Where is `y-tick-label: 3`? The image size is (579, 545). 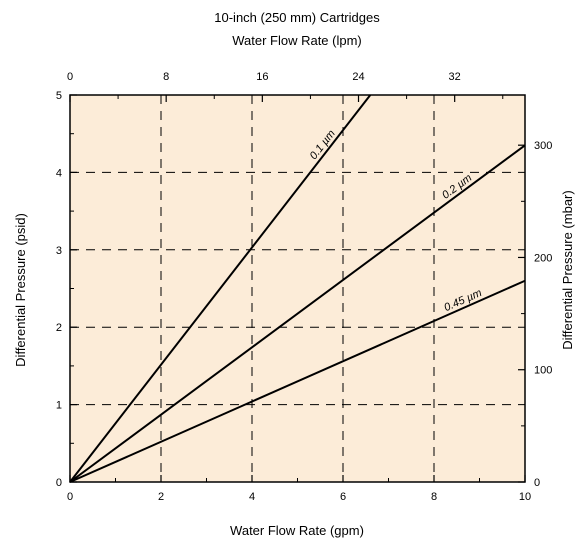
y-tick-label: 3 is located at coordinates (59, 251).